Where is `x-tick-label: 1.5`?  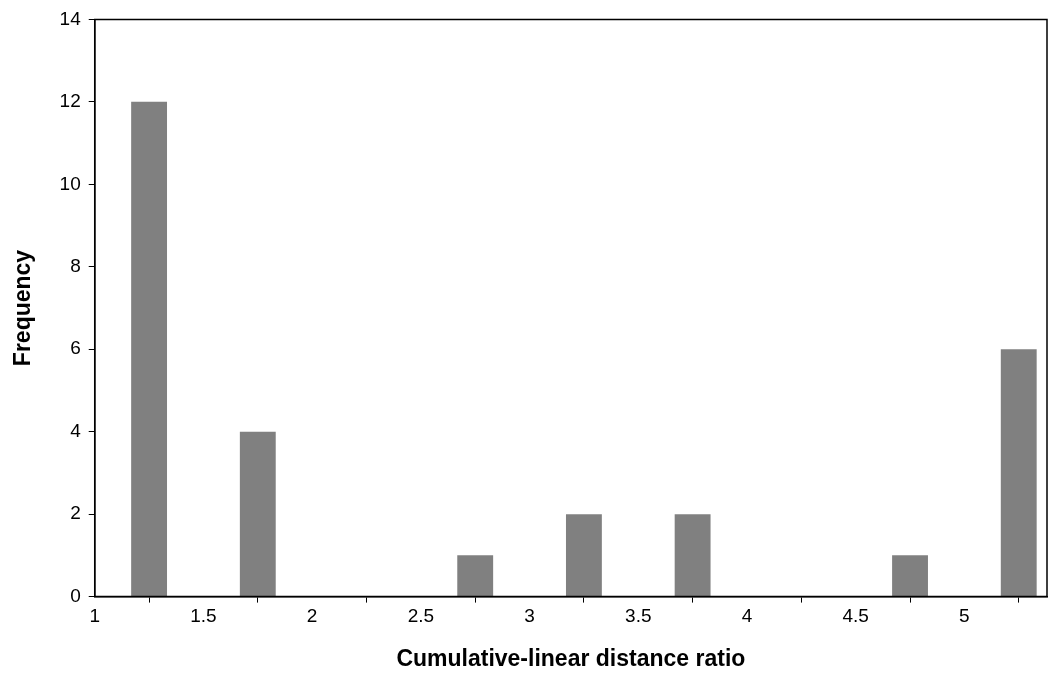
x-tick-label: 1.5 is located at coordinates (203, 616).